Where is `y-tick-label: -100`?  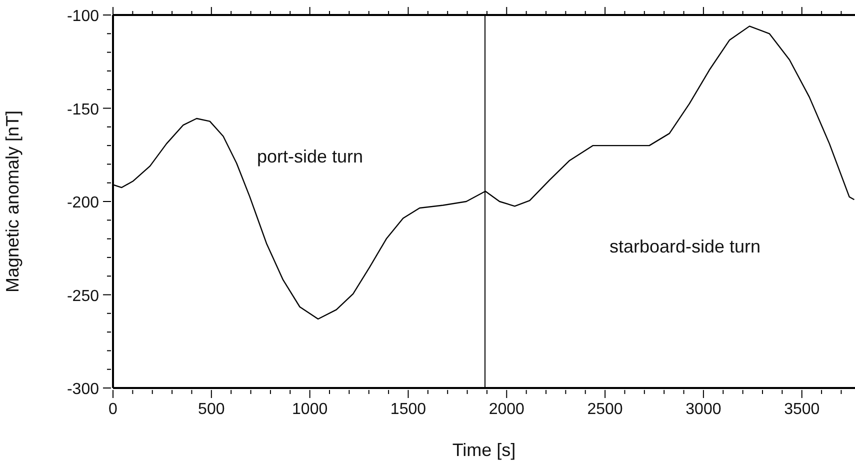 y-tick-label: -100 is located at coordinates (83, 16).